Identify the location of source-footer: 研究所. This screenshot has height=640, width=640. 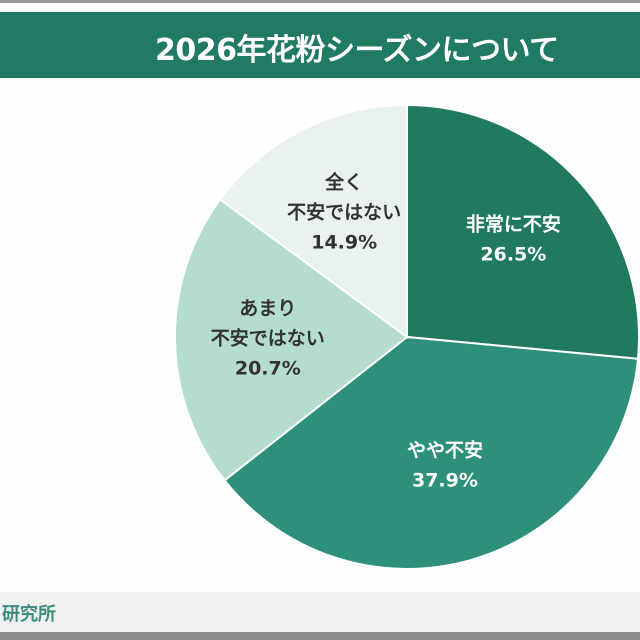
(320, 612).